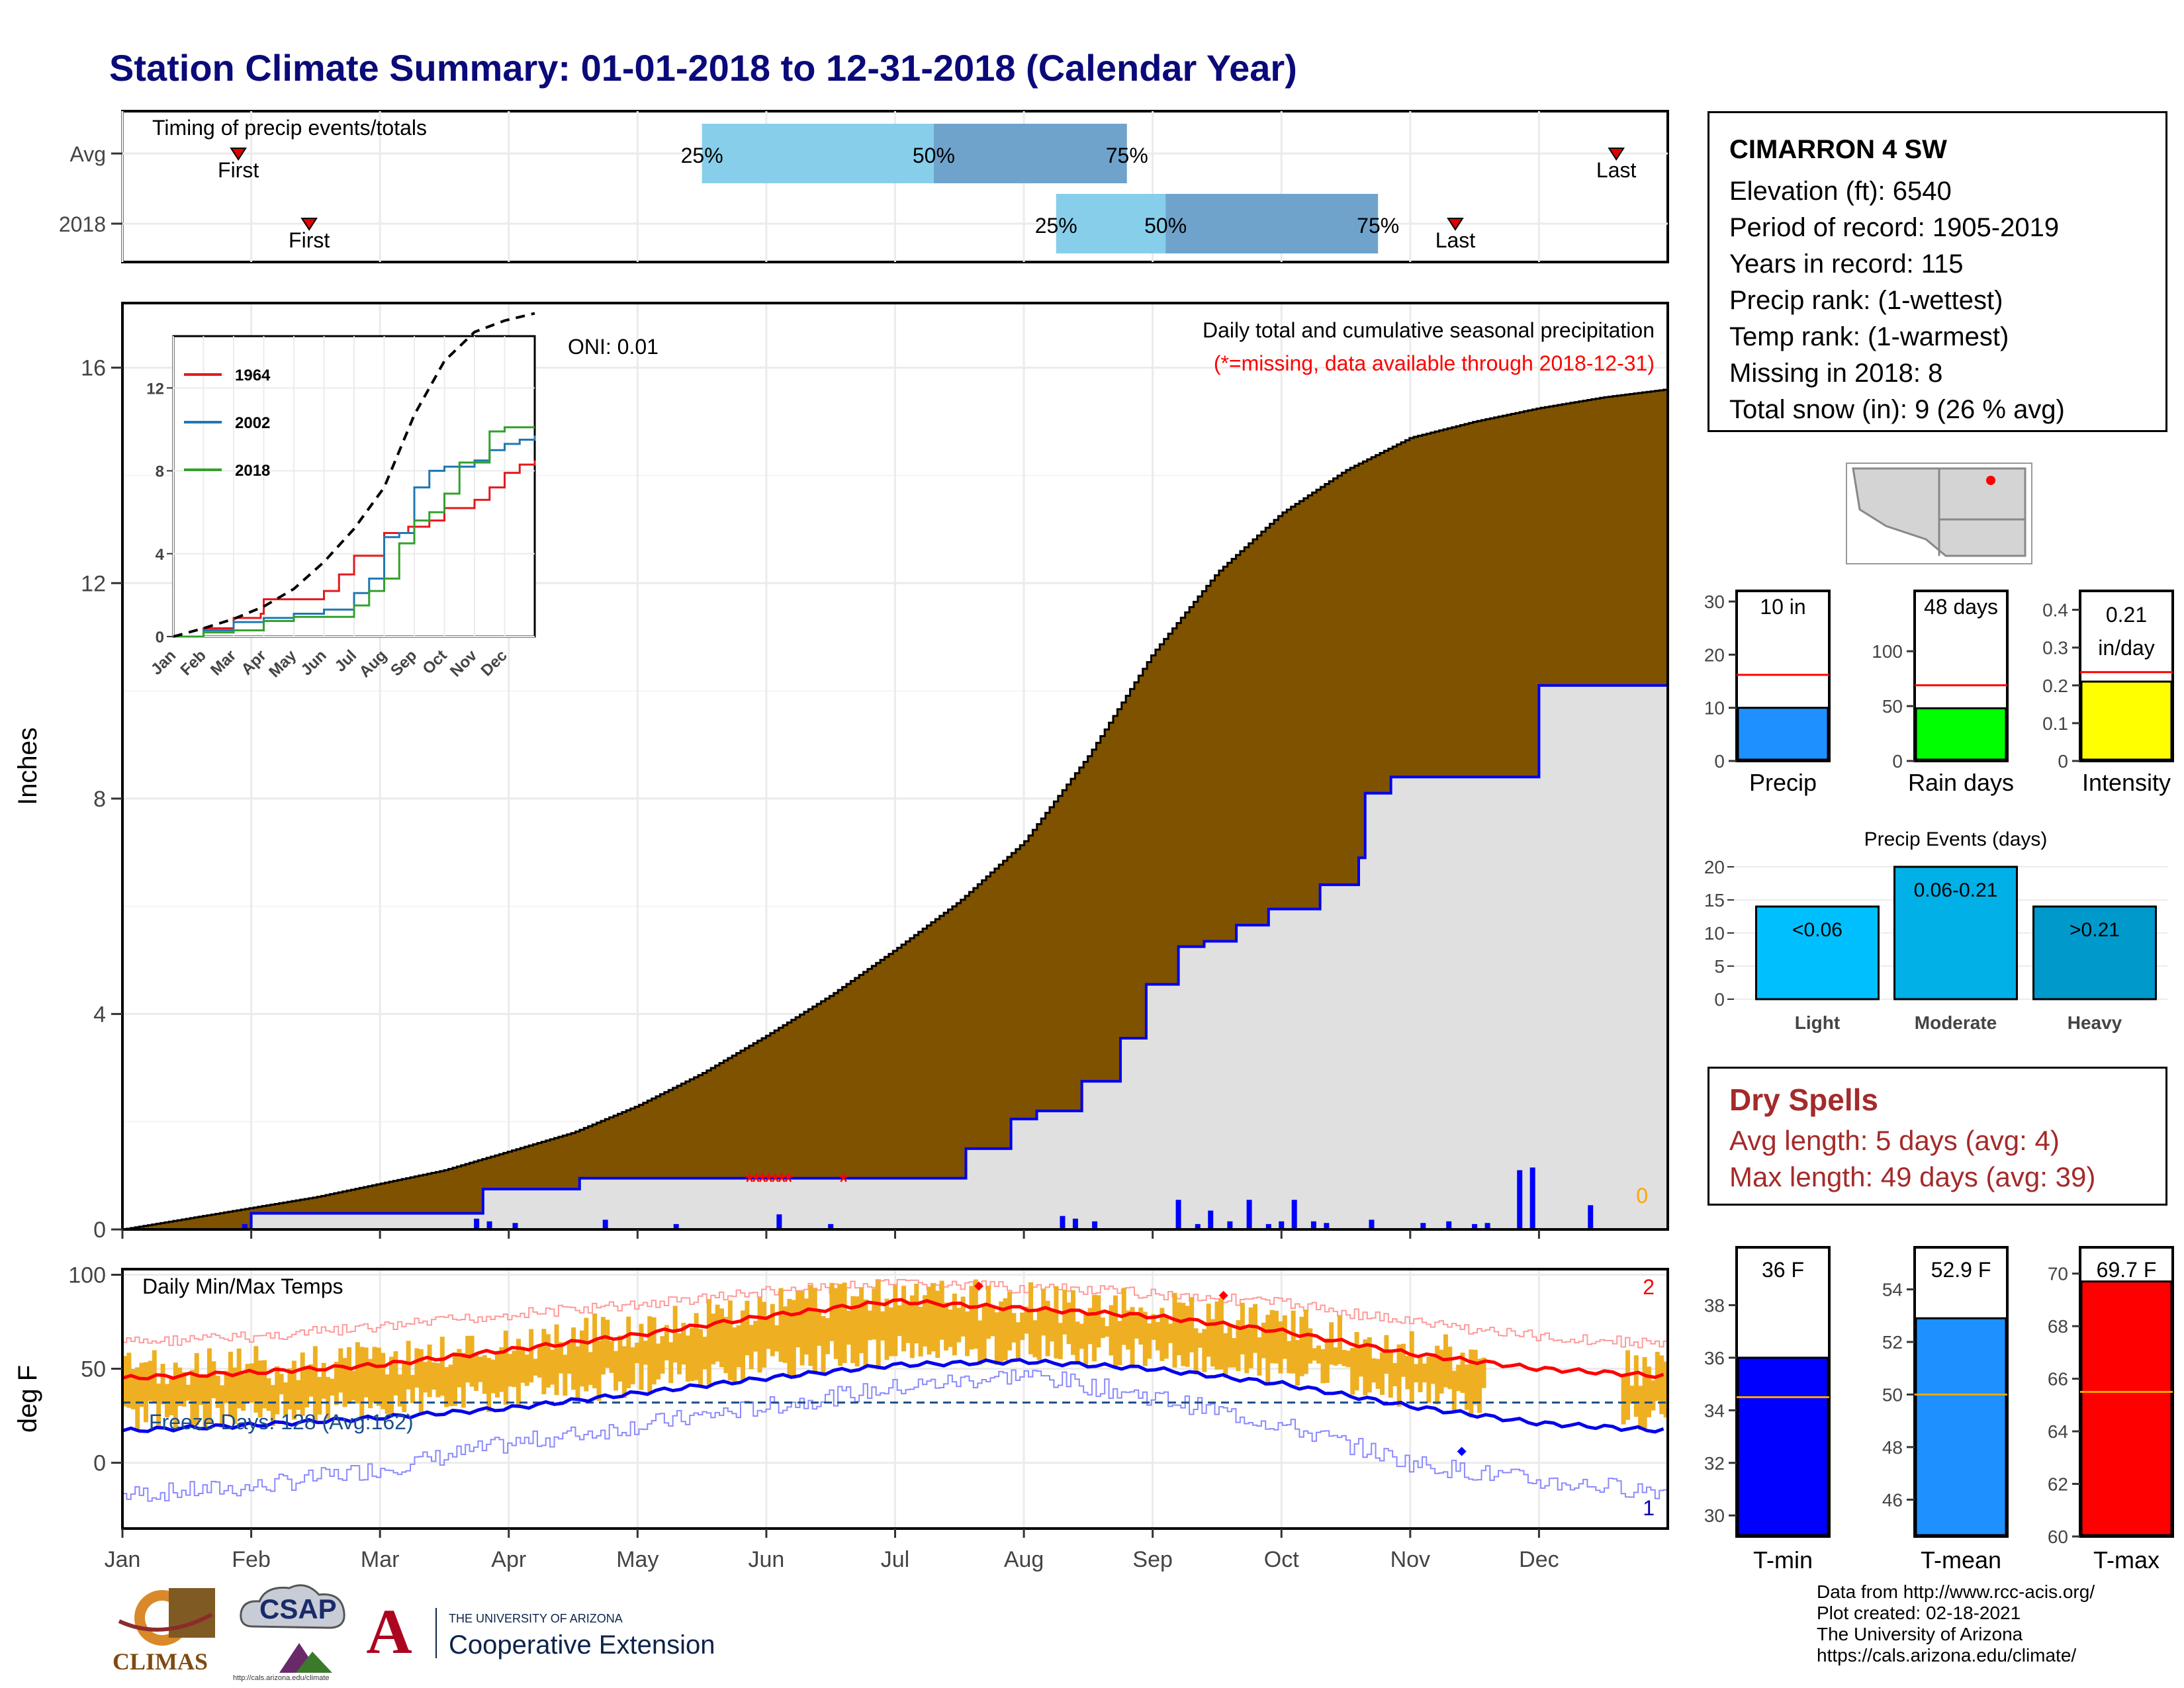 The image size is (2184, 1688). I want to click on precip-total-y-tick-label: 0, so click(1720, 761).